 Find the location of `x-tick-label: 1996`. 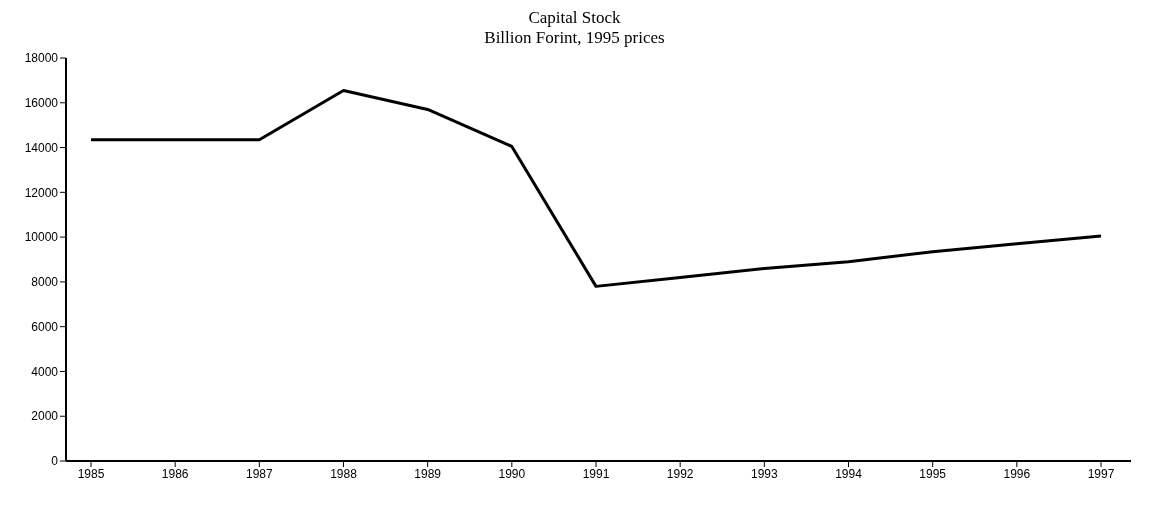

x-tick-label: 1996 is located at coordinates (1017, 473).